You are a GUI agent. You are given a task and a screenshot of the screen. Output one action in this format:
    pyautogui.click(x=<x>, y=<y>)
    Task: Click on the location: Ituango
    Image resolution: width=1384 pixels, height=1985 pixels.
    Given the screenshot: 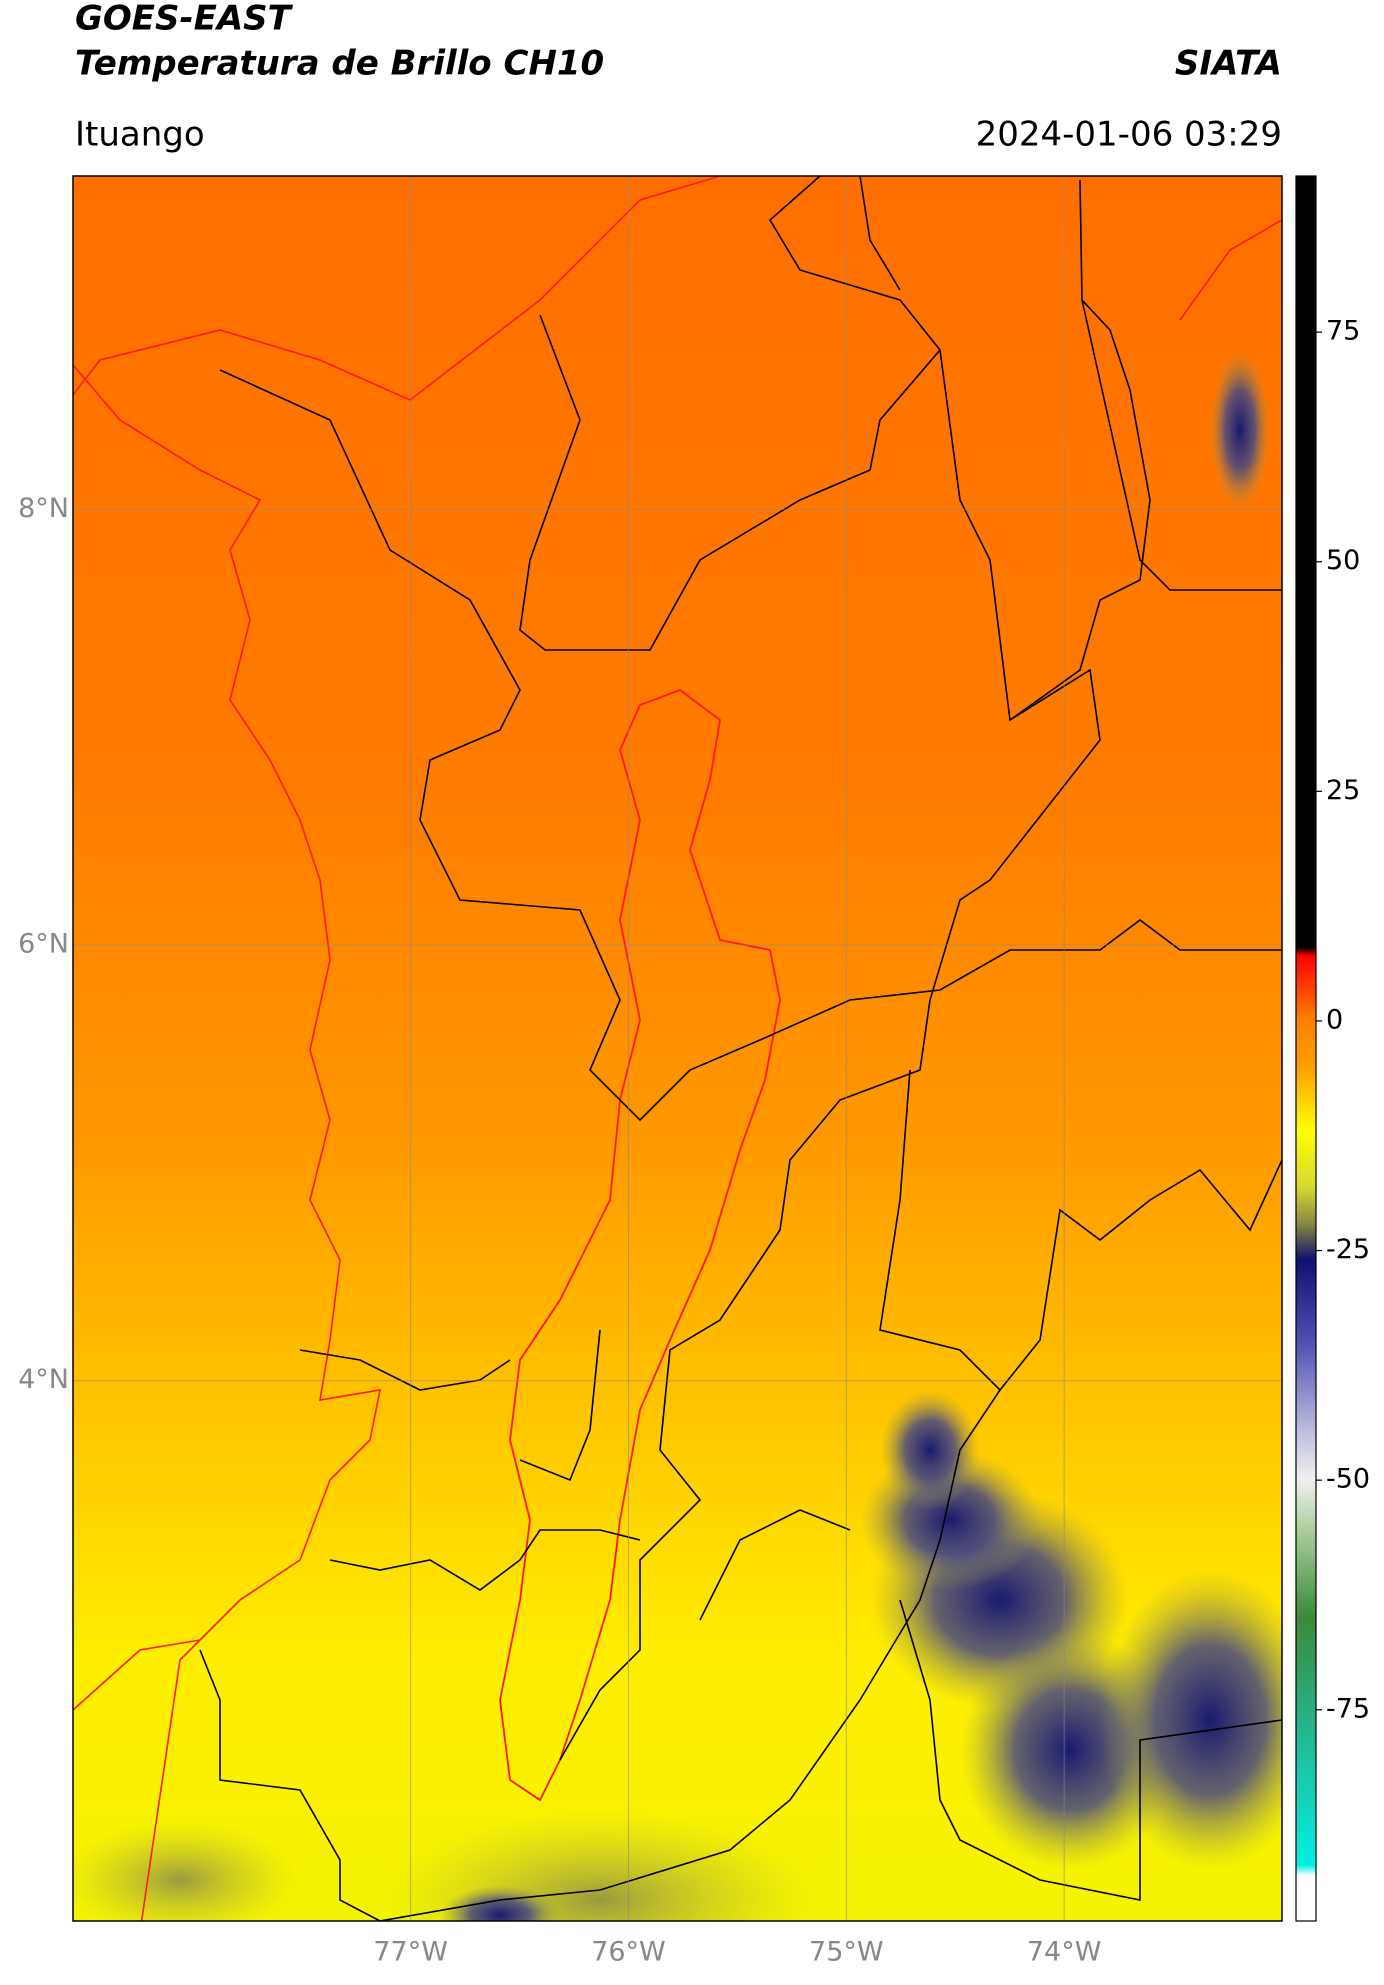 What is the action you would take?
    pyautogui.click(x=140, y=135)
    